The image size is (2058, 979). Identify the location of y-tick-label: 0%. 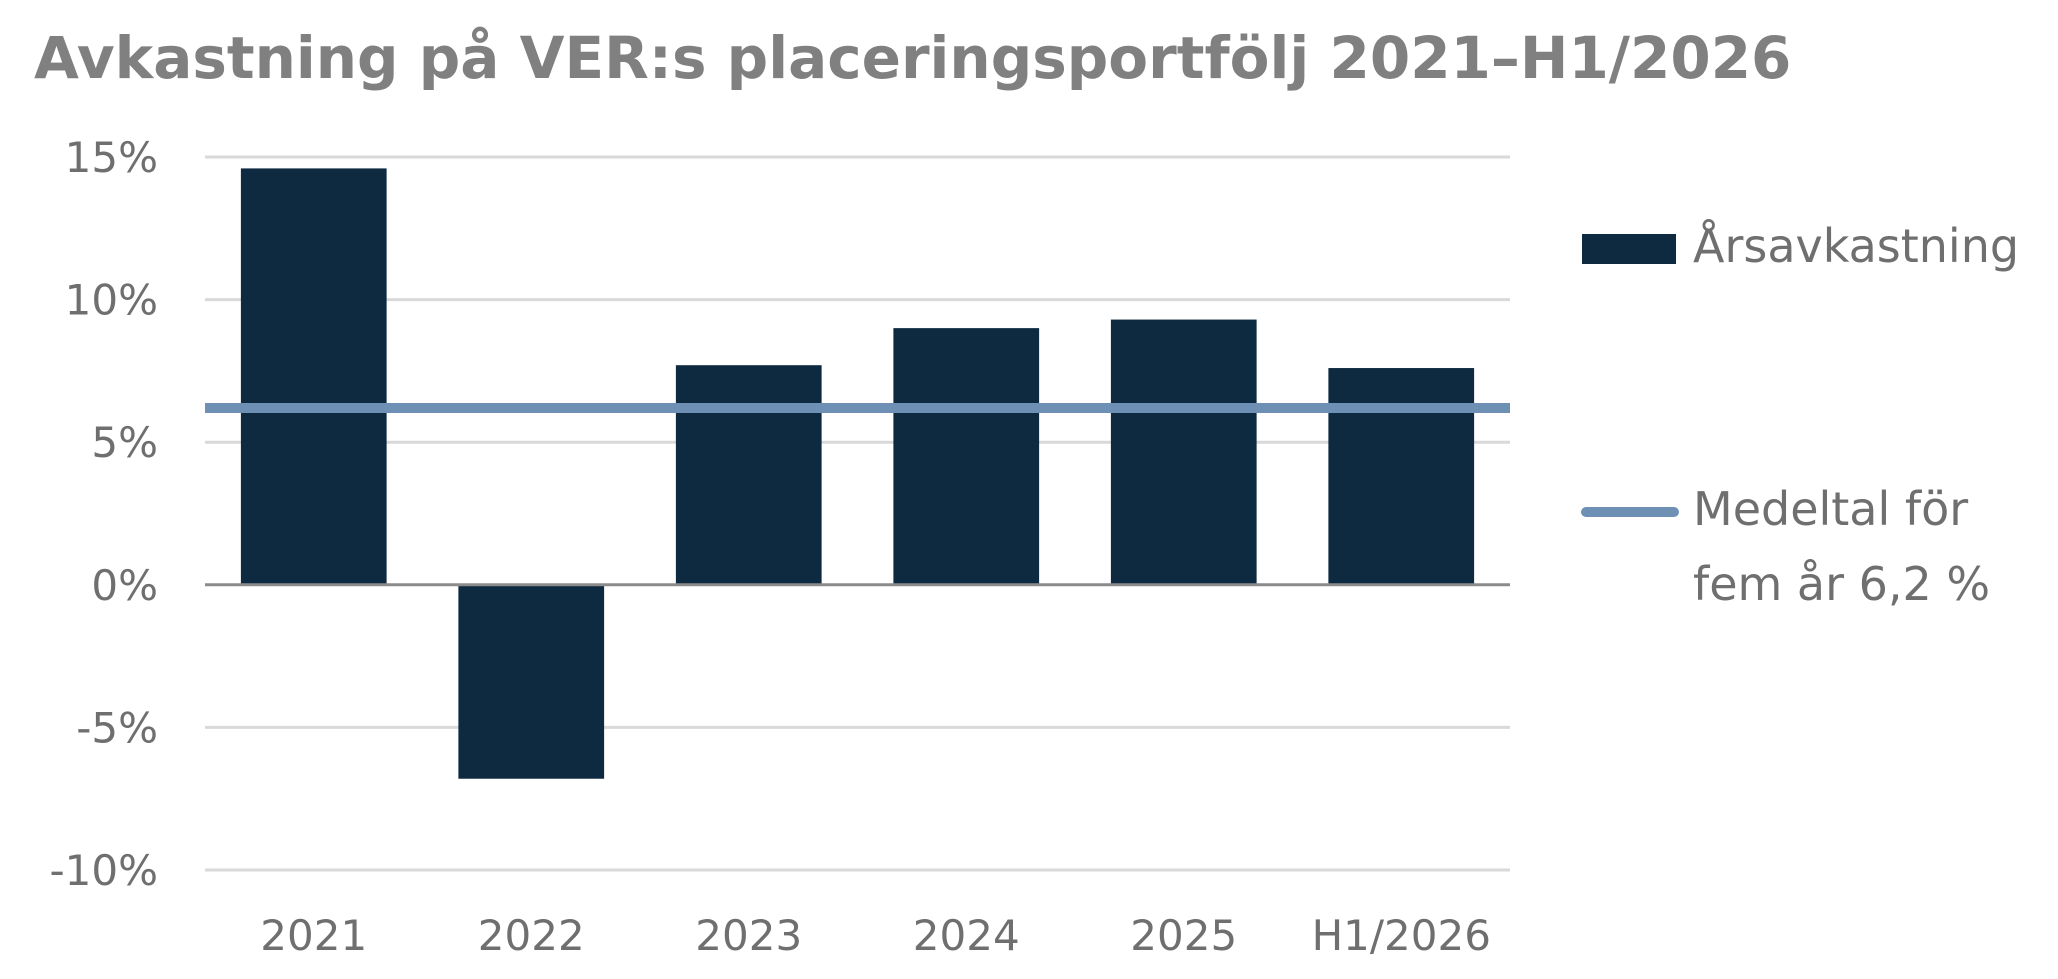
(124, 585).